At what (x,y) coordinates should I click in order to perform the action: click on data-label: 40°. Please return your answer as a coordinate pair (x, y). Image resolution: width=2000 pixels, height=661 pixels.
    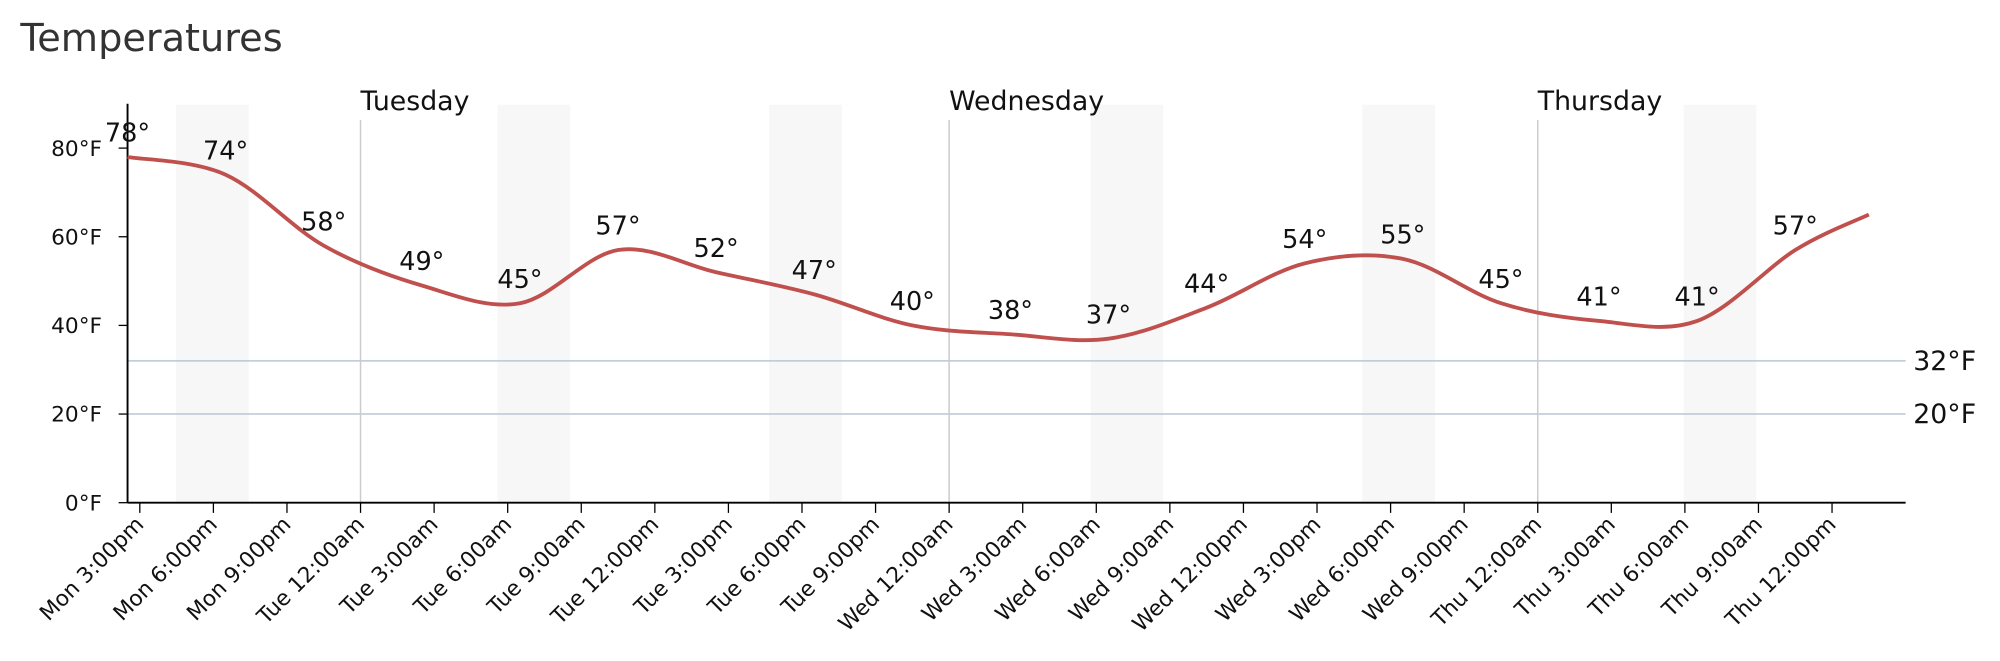
    Looking at the image, I should click on (912, 302).